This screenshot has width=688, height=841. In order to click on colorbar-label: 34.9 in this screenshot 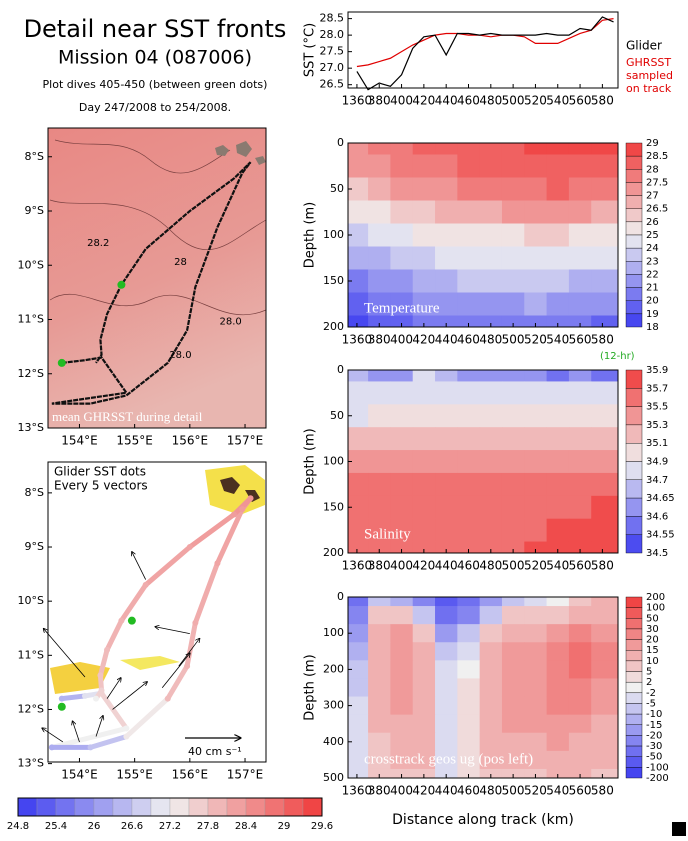, I will do `click(657, 462)`.